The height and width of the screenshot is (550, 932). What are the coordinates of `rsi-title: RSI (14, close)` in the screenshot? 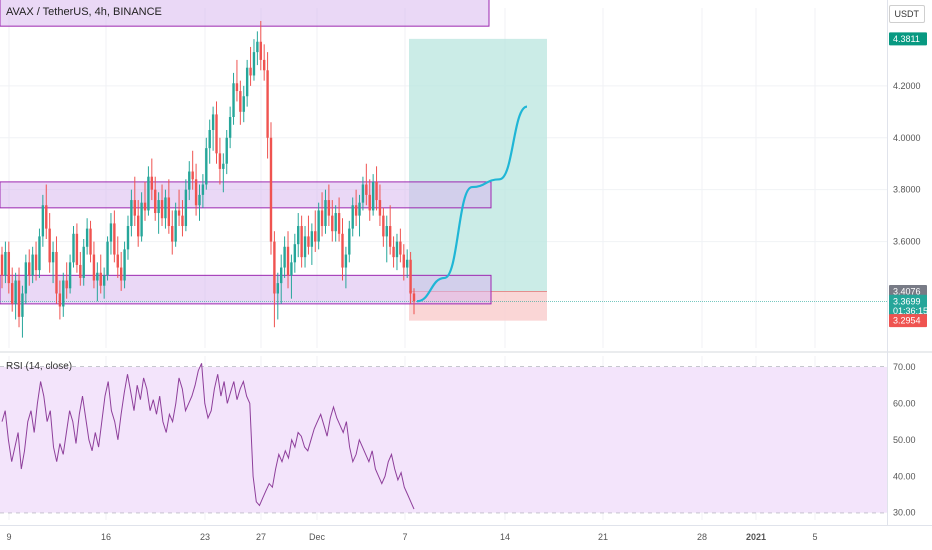 It's located at (39, 366).